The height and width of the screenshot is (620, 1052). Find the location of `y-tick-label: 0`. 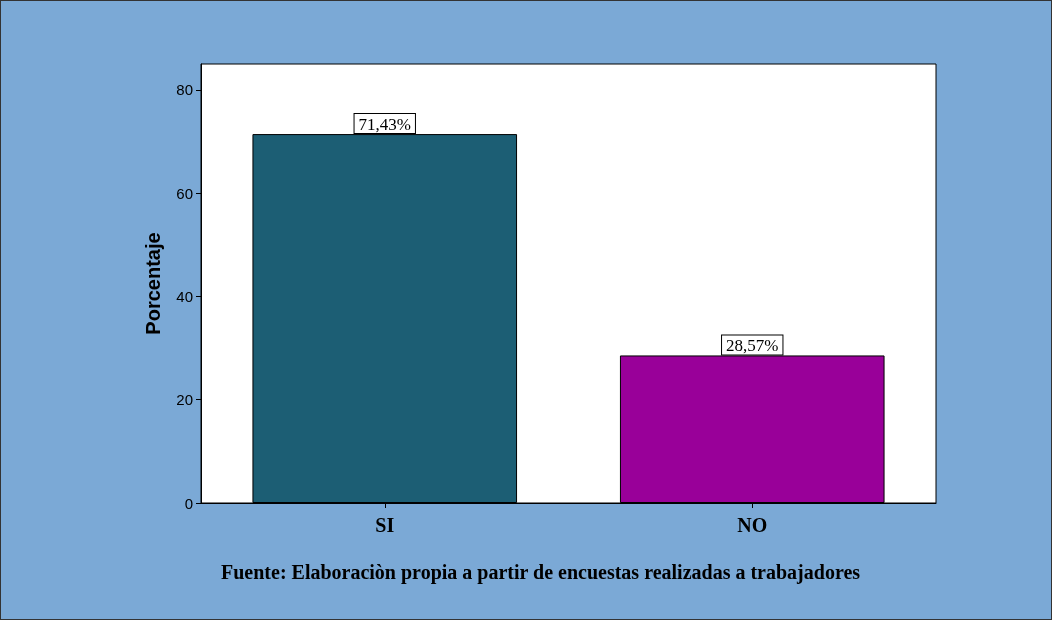

y-tick-label: 0 is located at coordinates (188, 503).